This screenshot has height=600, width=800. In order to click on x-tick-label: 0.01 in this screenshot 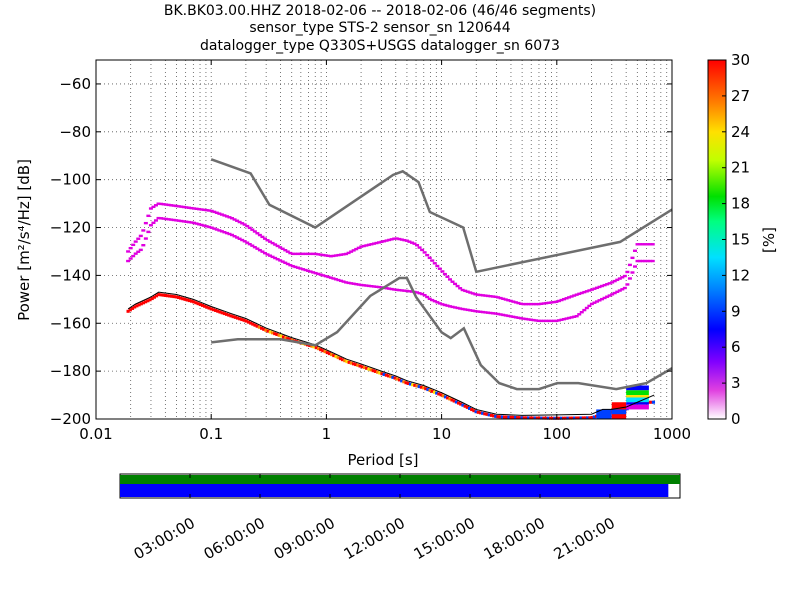, I will do `click(95, 434)`.